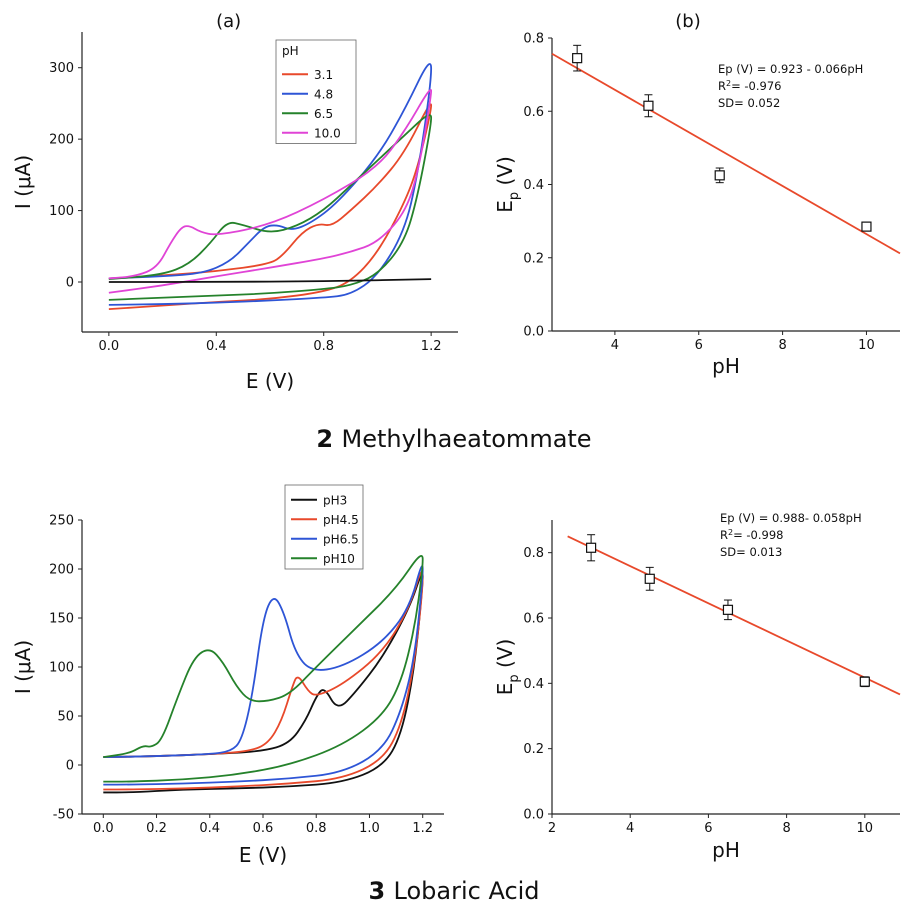 The width and height of the screenshot is (909, 907). I want to click on legend-label: 6.5, so click(323, 114).